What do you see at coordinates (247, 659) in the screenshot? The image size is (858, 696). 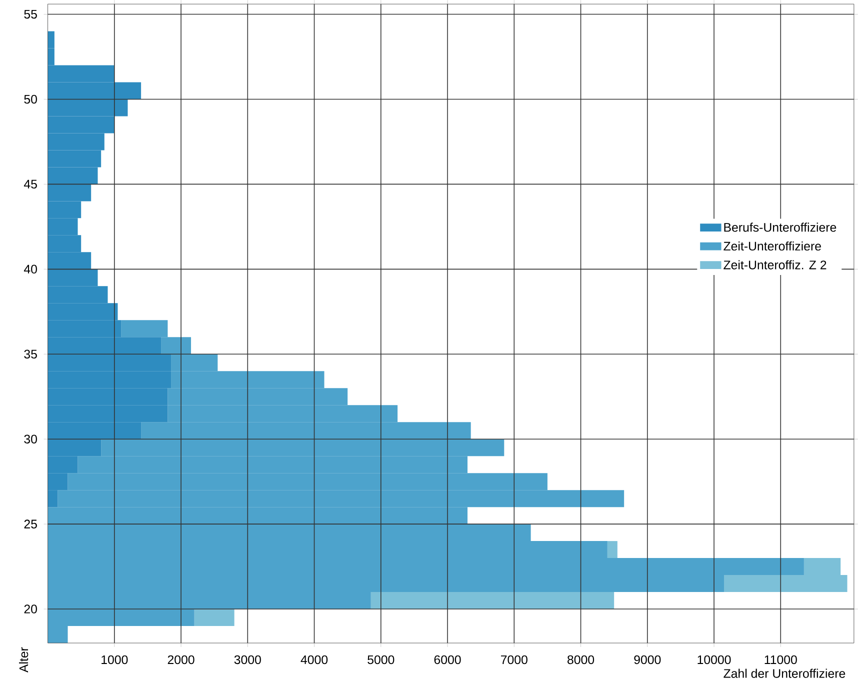 I see `x-tick-label: 3000` at bounding box center [247, 659].